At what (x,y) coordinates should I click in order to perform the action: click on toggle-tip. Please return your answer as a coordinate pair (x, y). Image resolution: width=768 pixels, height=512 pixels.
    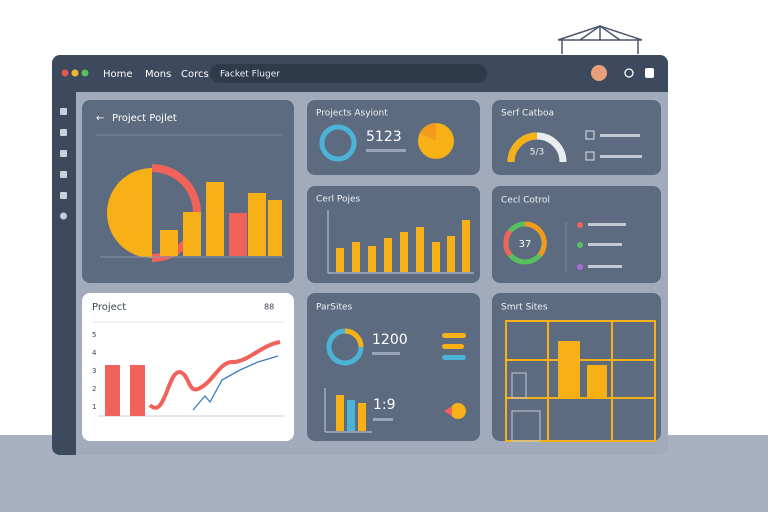
    Looking at the image, I should click on (448, 411).